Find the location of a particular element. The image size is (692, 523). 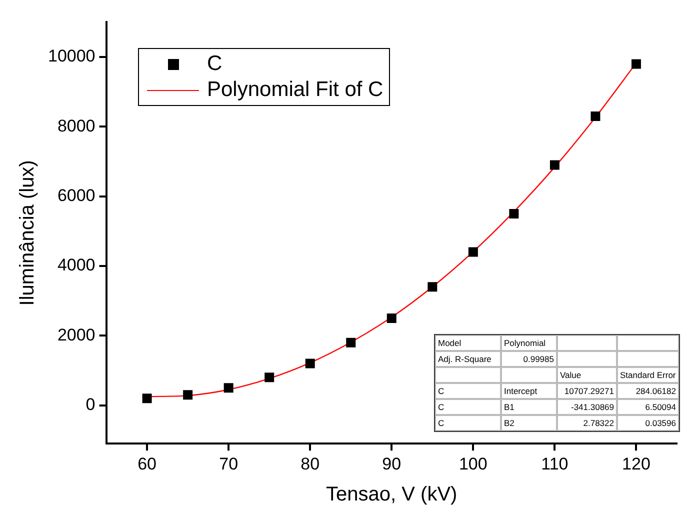

x-tick-label: 100 is located at coordinates (473, 464).